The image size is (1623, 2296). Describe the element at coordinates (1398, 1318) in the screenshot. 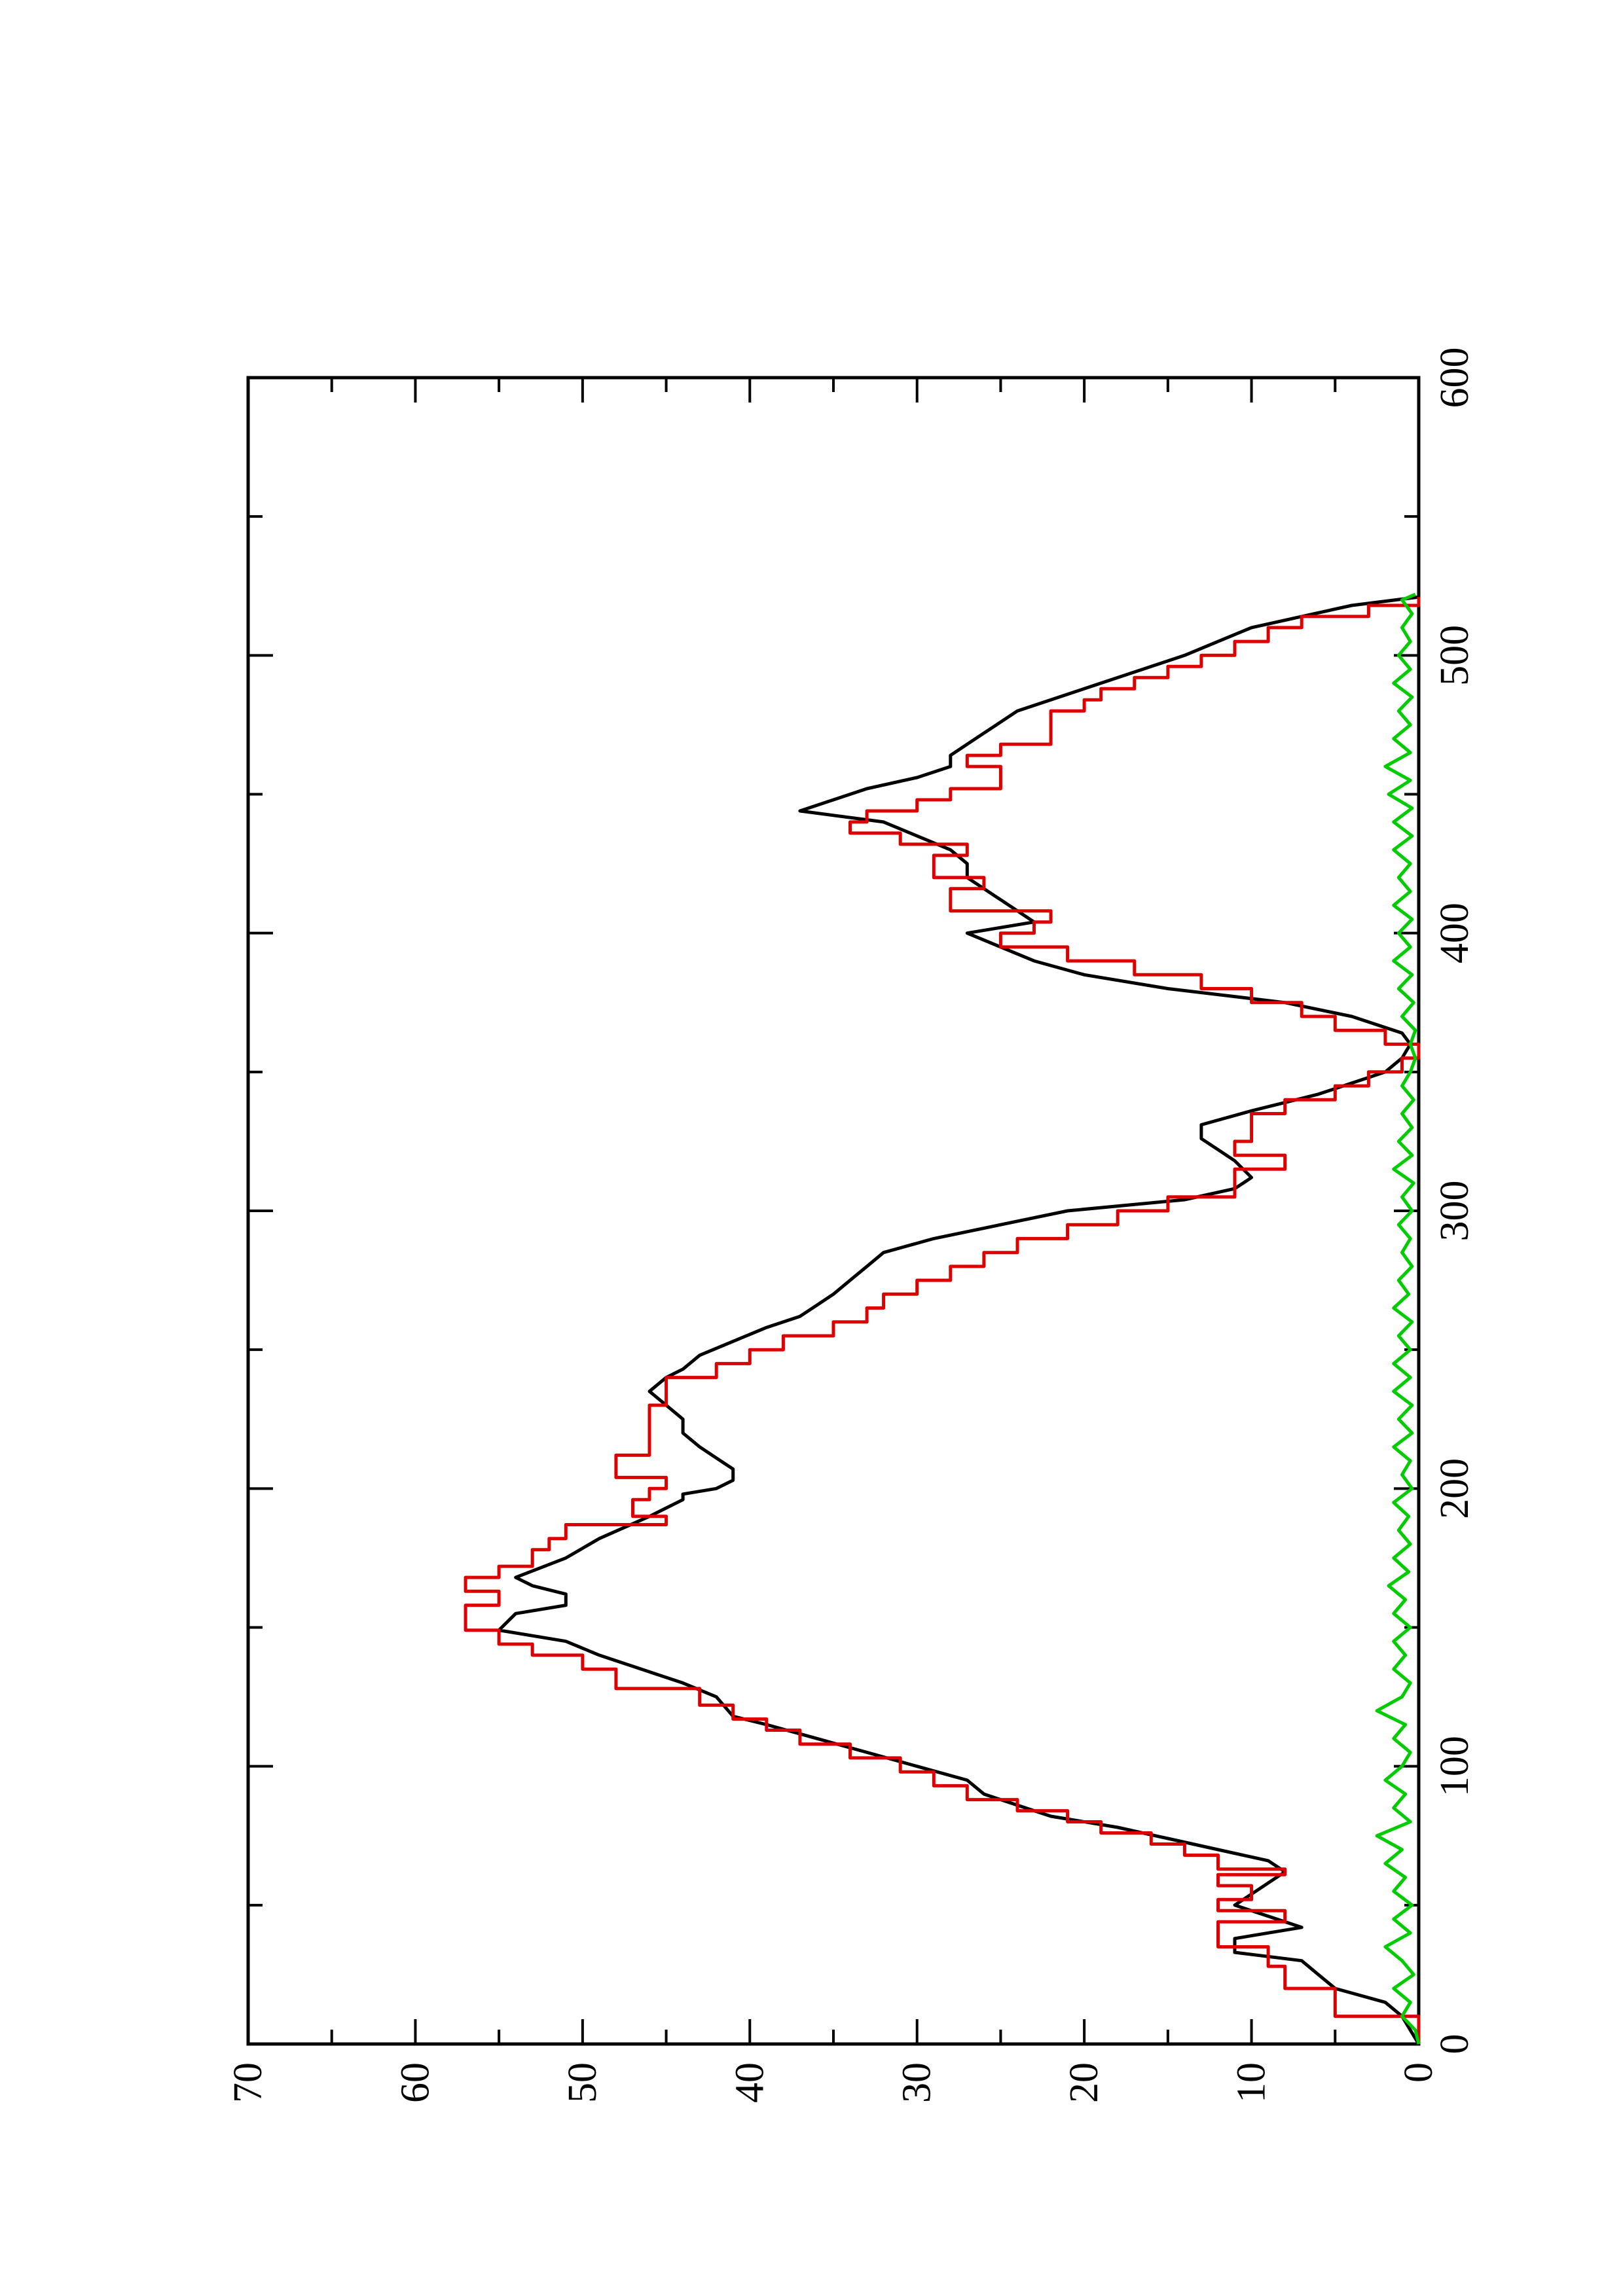

I see `green-series-line` at that location.